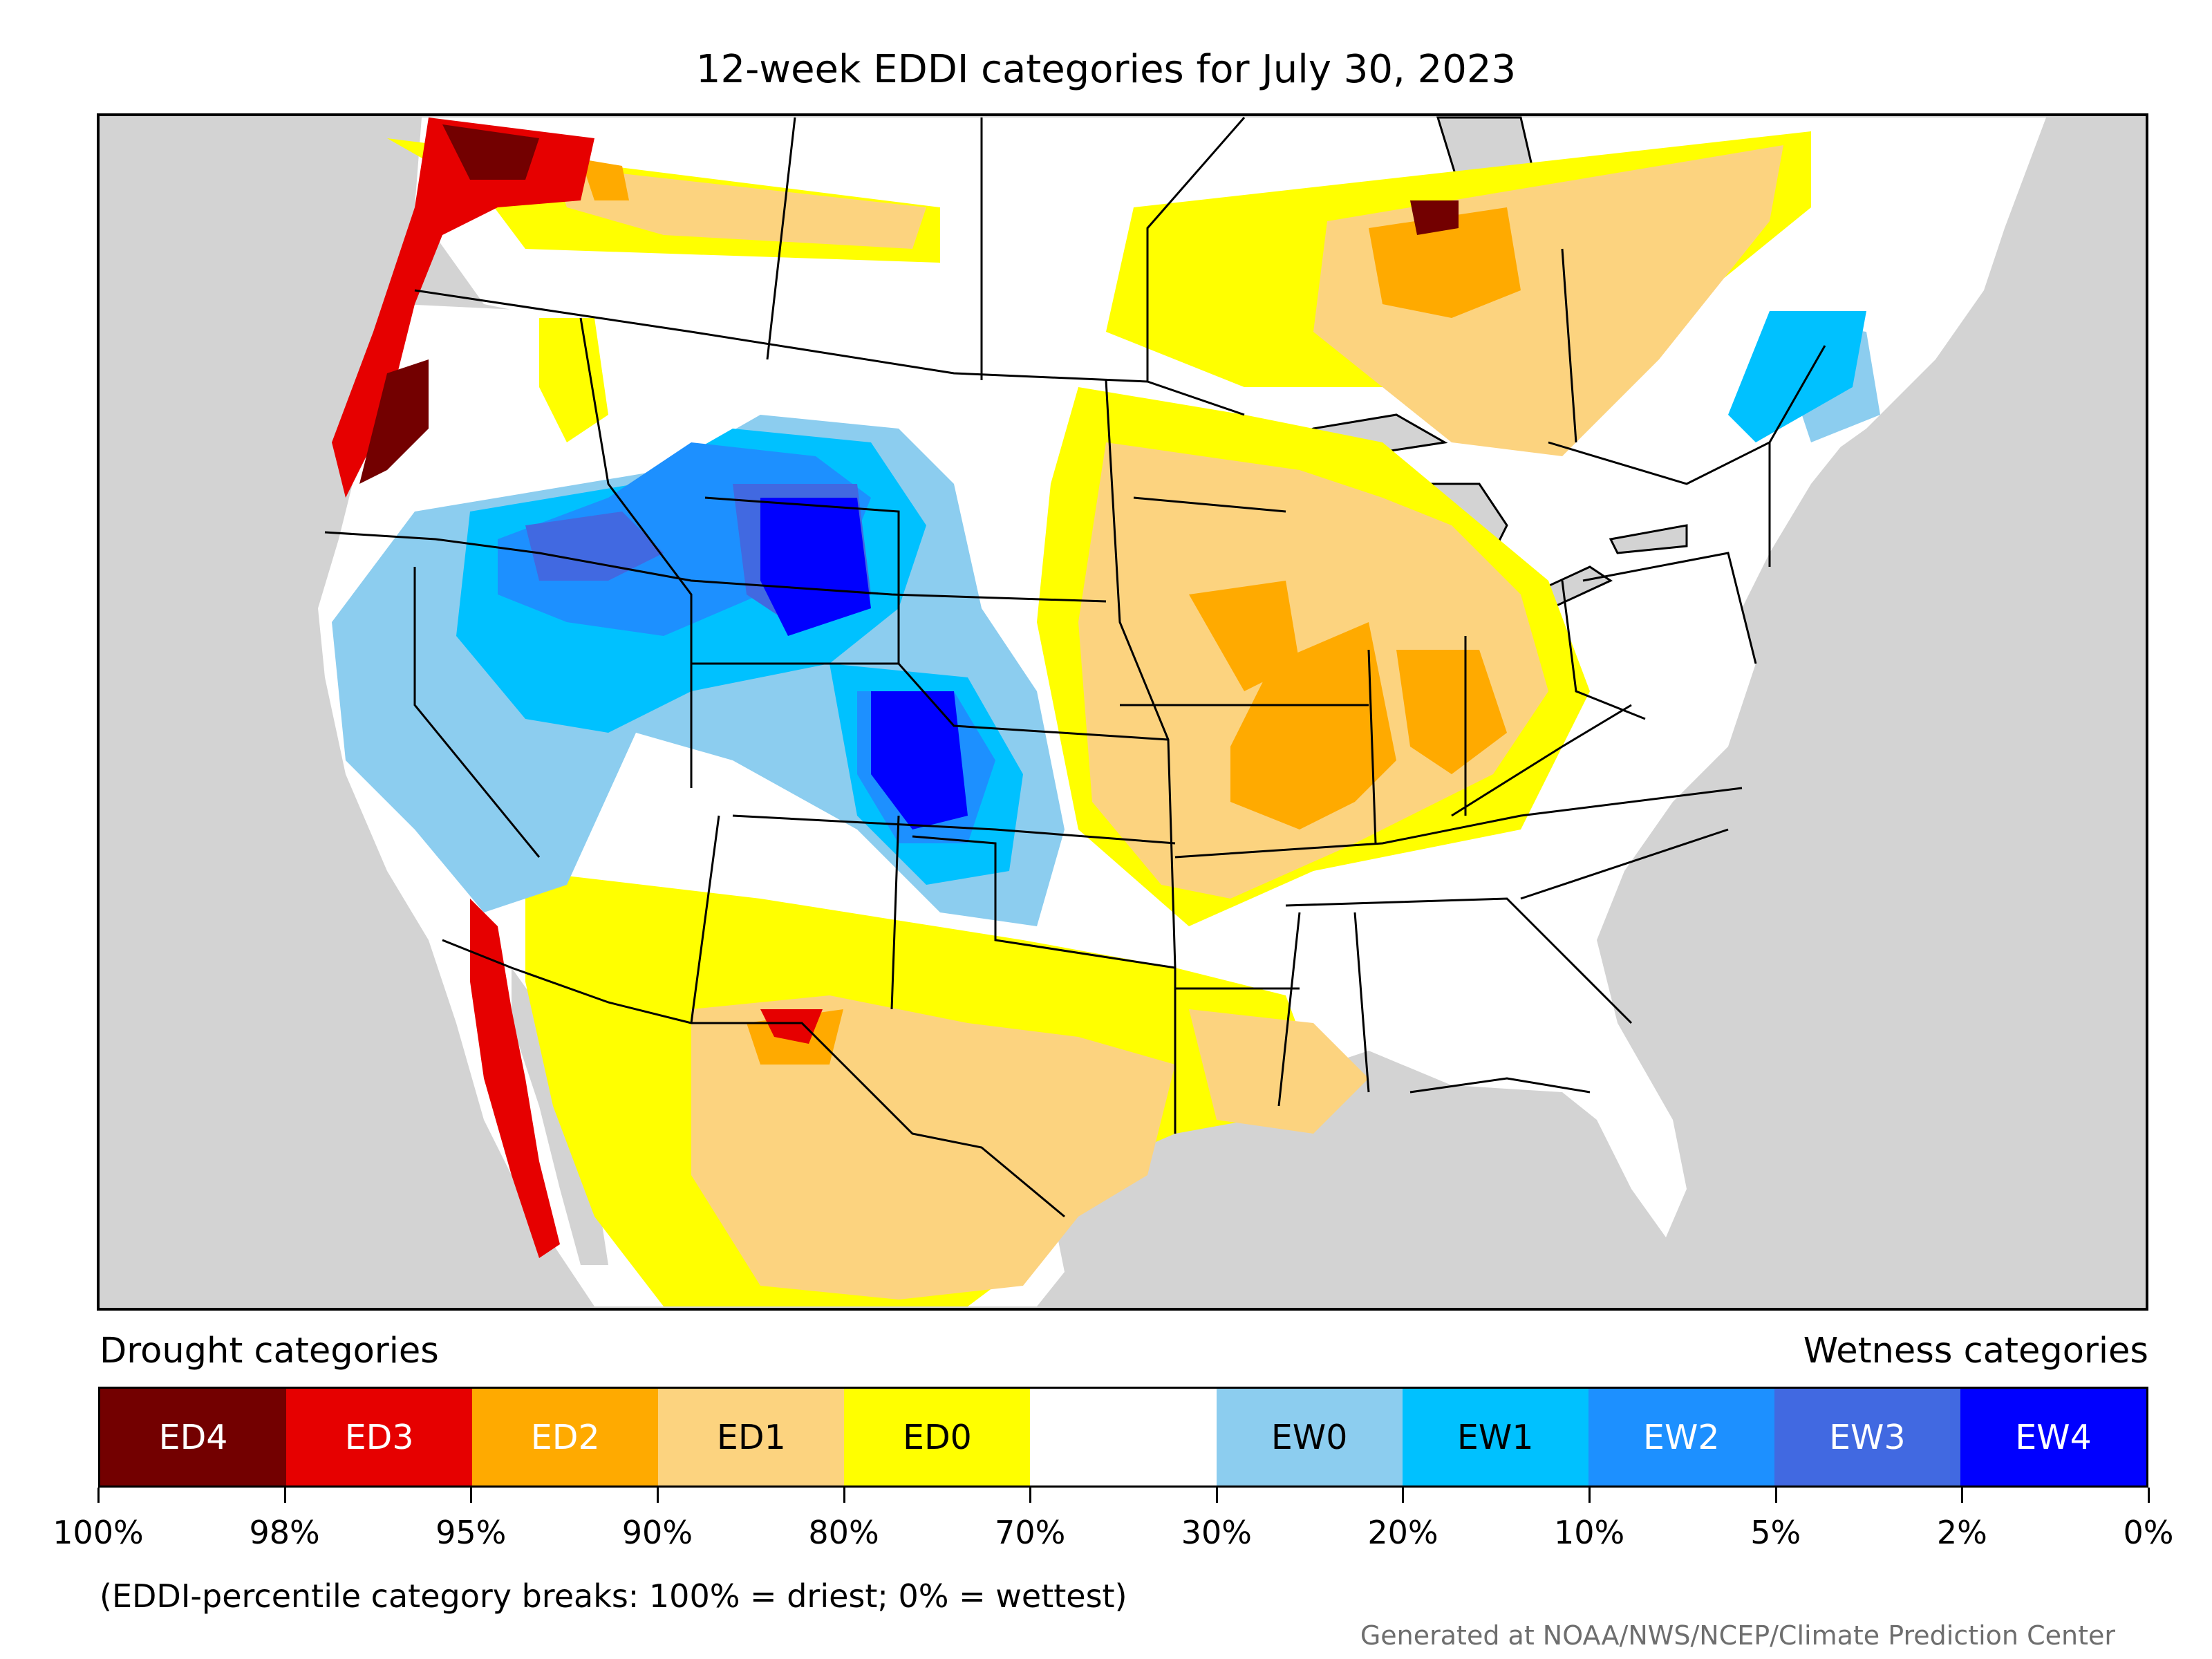 This screenshot has height=1659, width=2212. I want to click on colorbar-cell-ed1: ED1, so click(751, 1437).